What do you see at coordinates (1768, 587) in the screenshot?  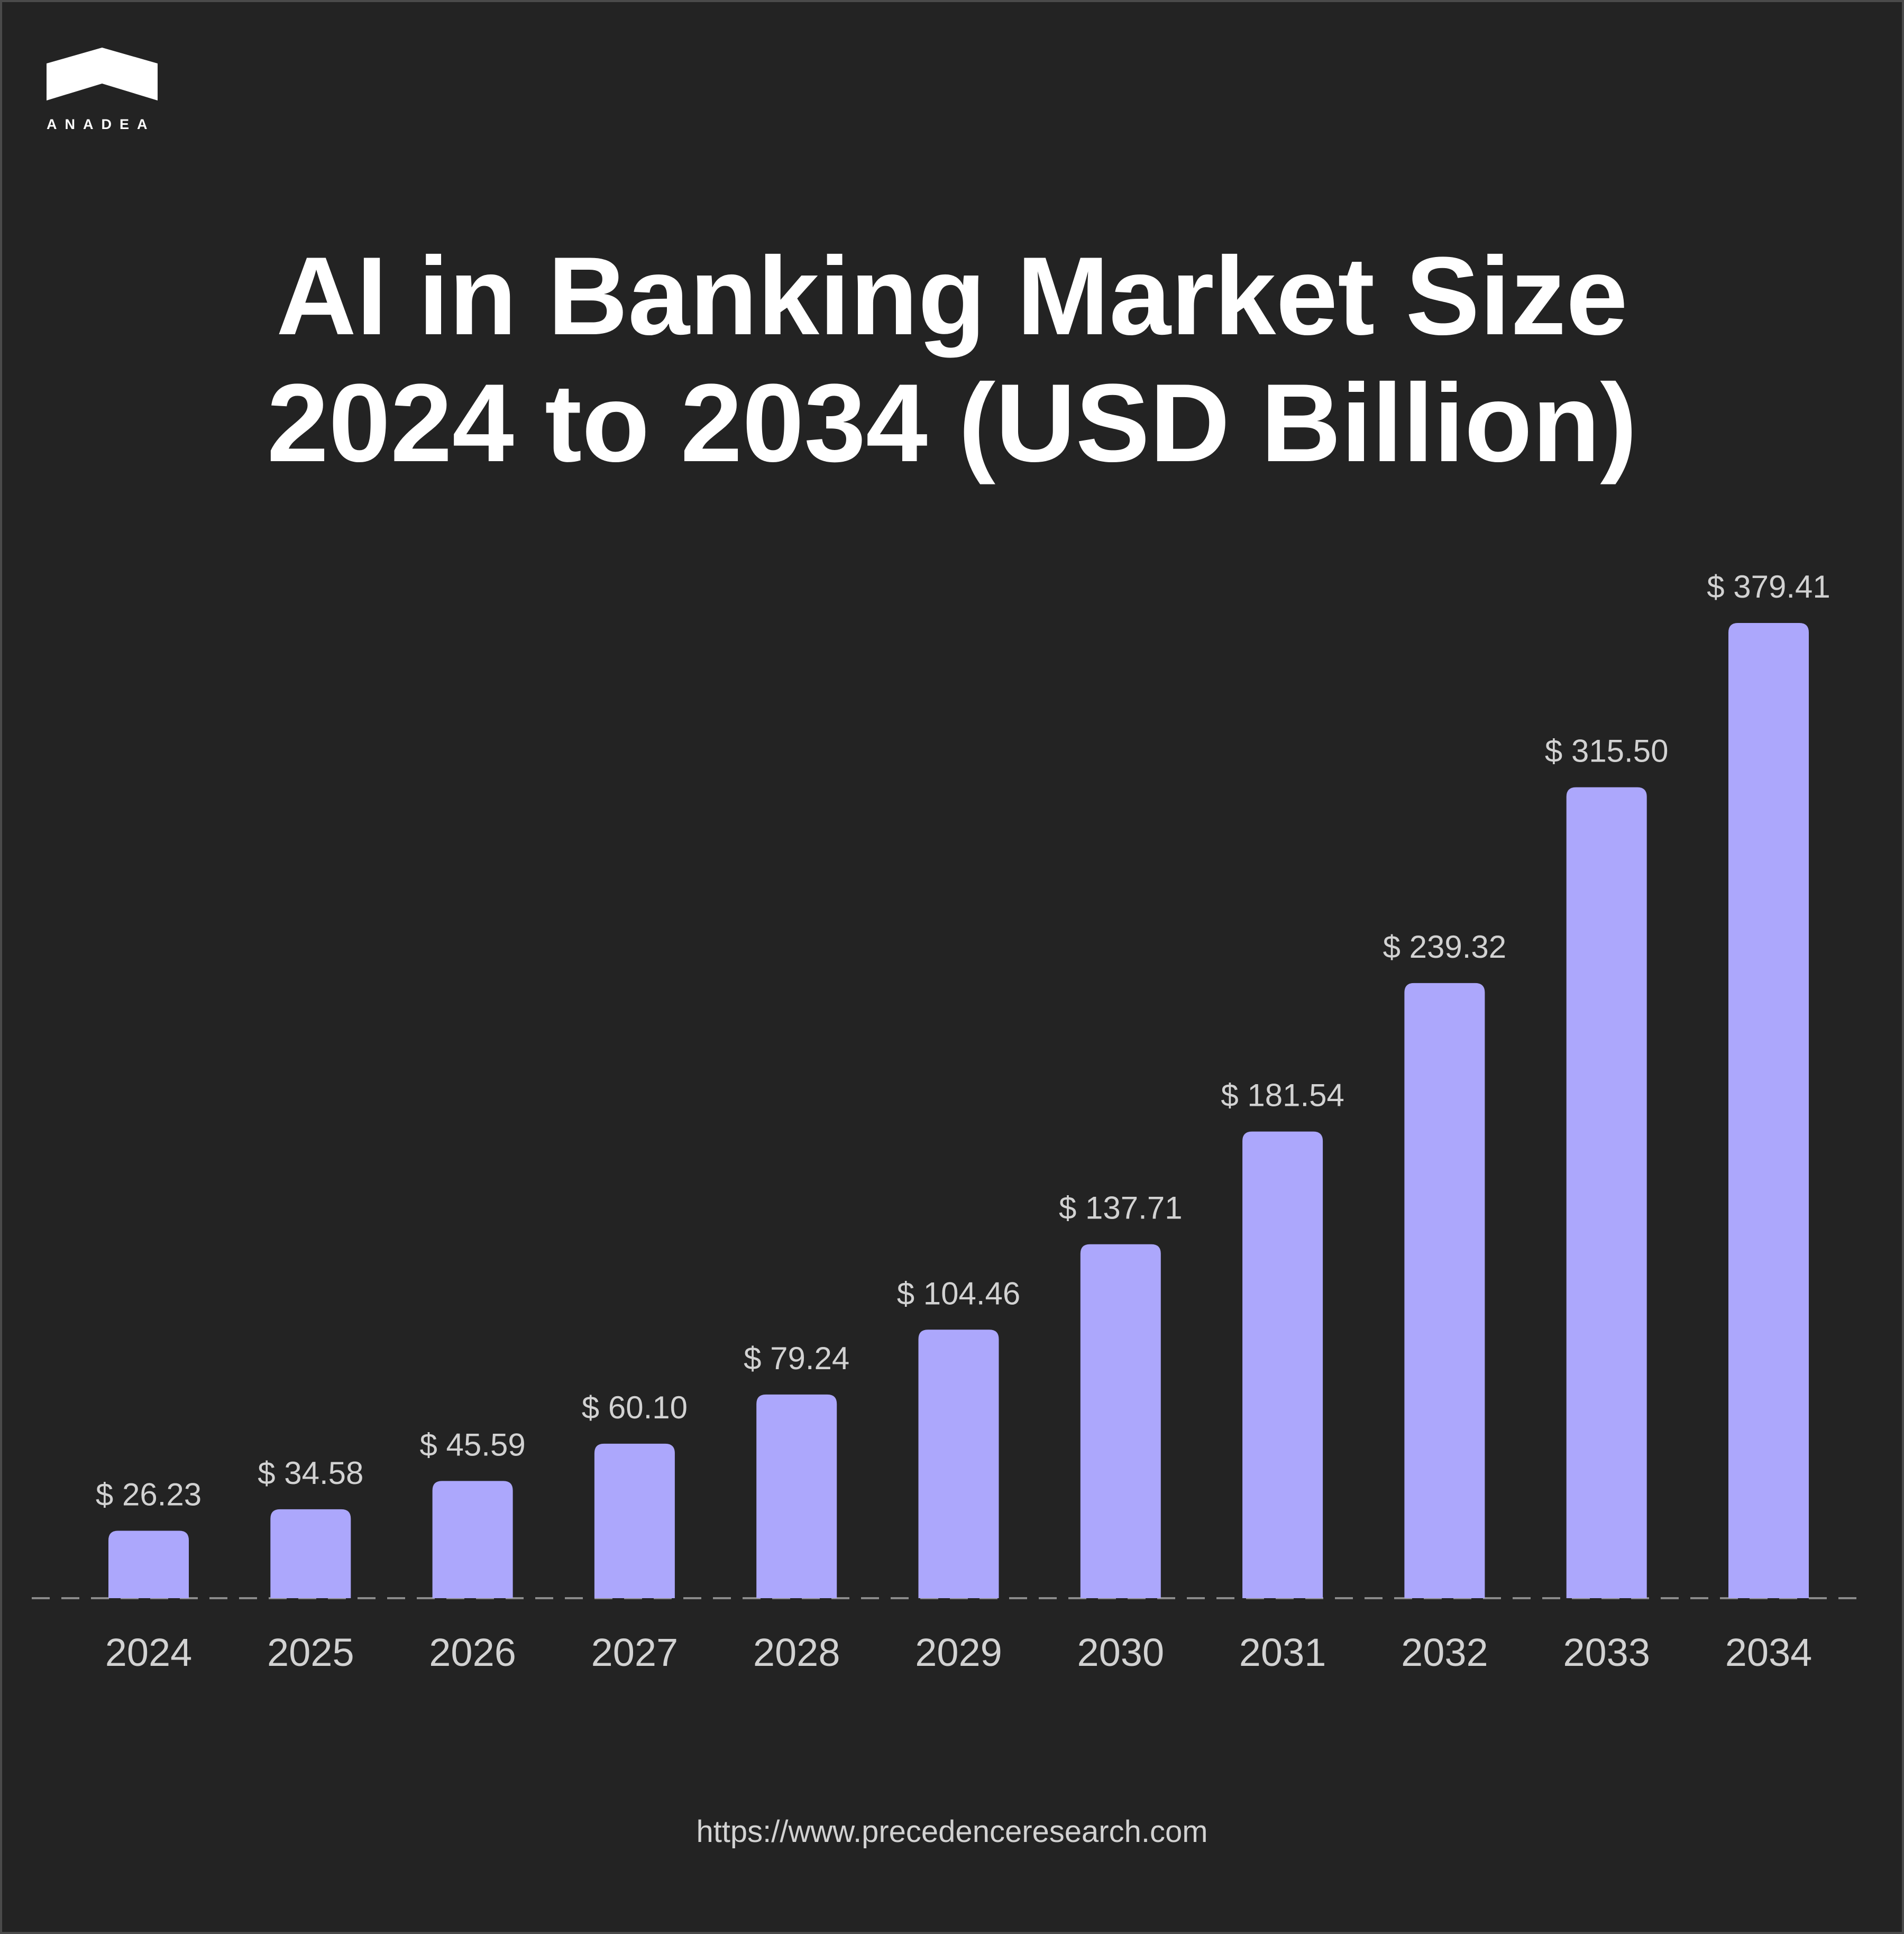 I see `data-label-2034: $ 379.41` at bounding box center [1768, 587].